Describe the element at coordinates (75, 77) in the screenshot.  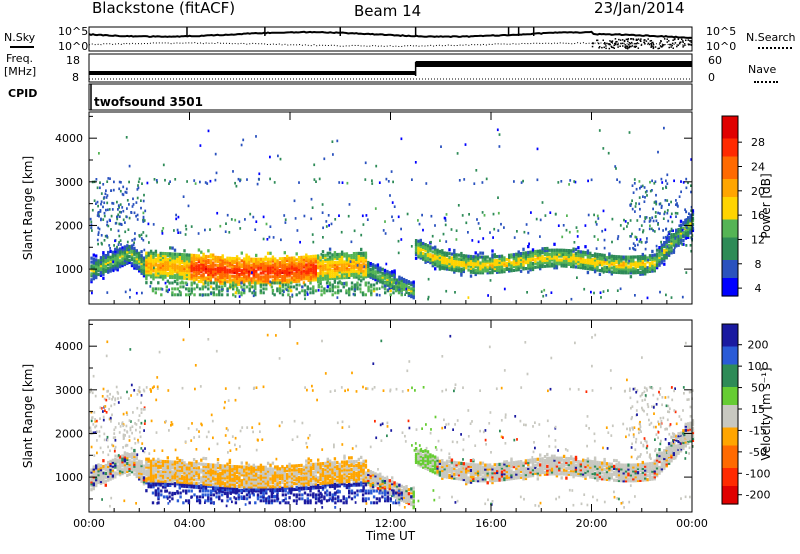
I see `freq-tick-low: 8` at that location.